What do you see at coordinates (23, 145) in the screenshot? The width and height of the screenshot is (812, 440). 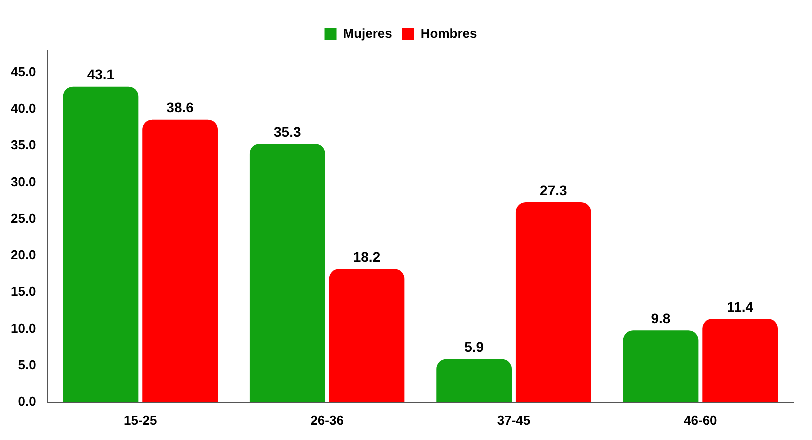 I see `y-tick-label: 35.0` at bounding box center [23, 145].